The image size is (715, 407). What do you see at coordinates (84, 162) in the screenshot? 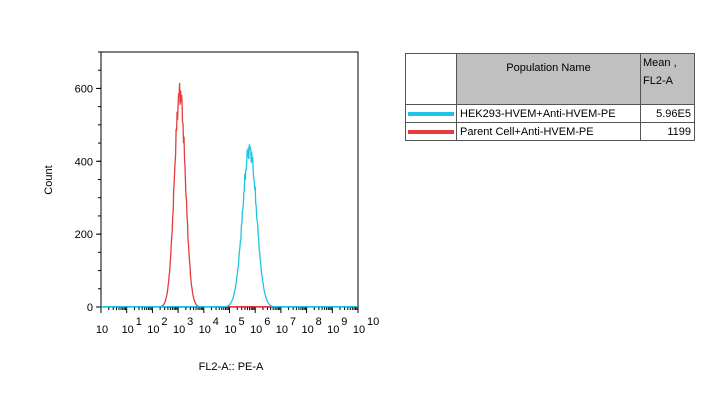
I see `y-tick-label: 400` at bounding box center [84, 162].